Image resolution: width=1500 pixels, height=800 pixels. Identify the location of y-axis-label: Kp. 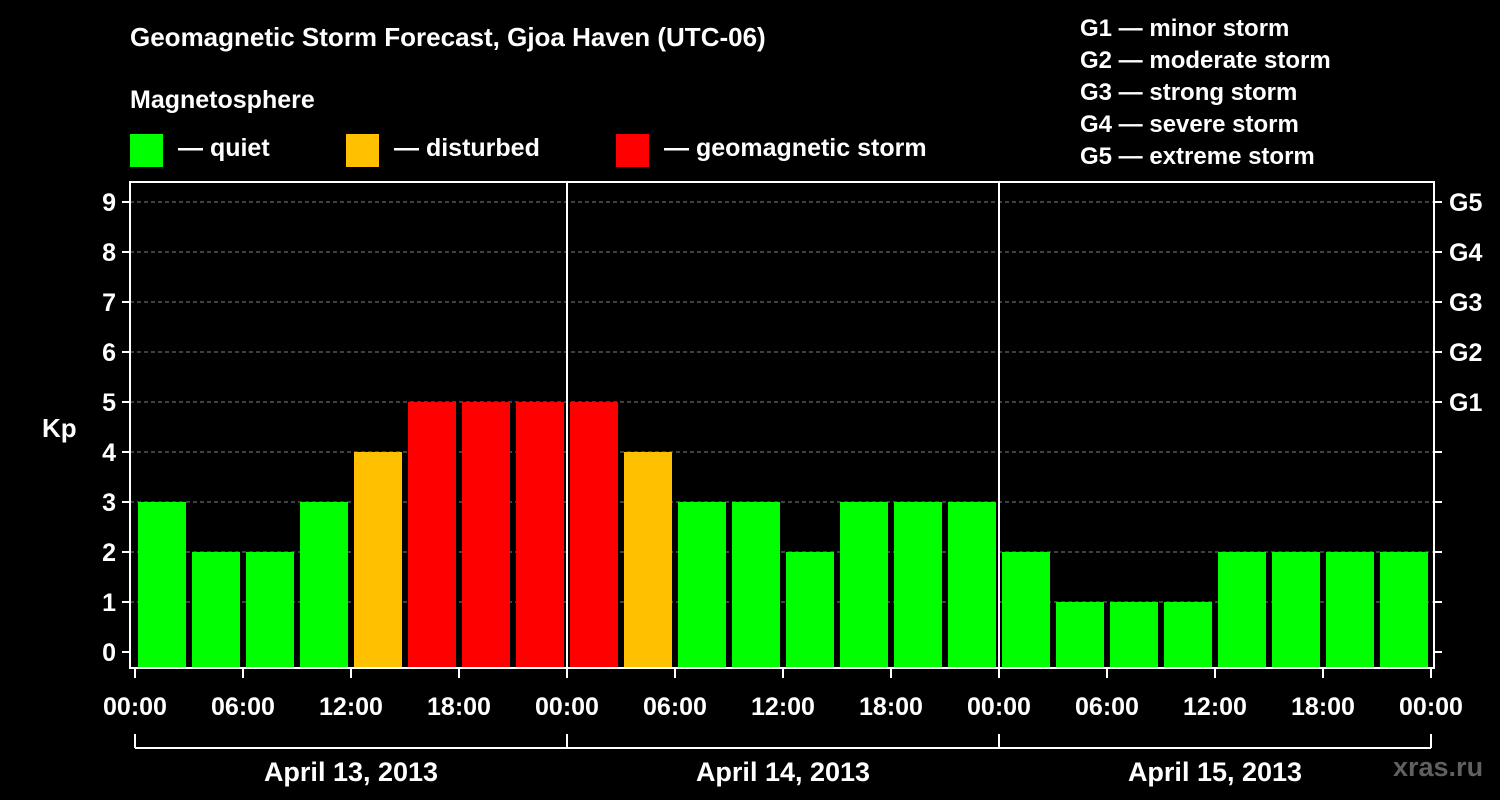
(59, 428).